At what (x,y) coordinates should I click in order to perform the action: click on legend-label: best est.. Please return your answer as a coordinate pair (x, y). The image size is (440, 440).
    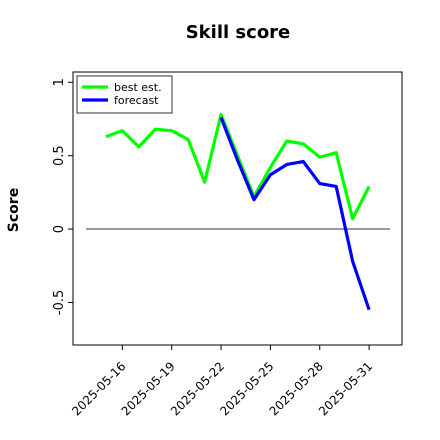
    Looking at the image, I should click on (138, 87).